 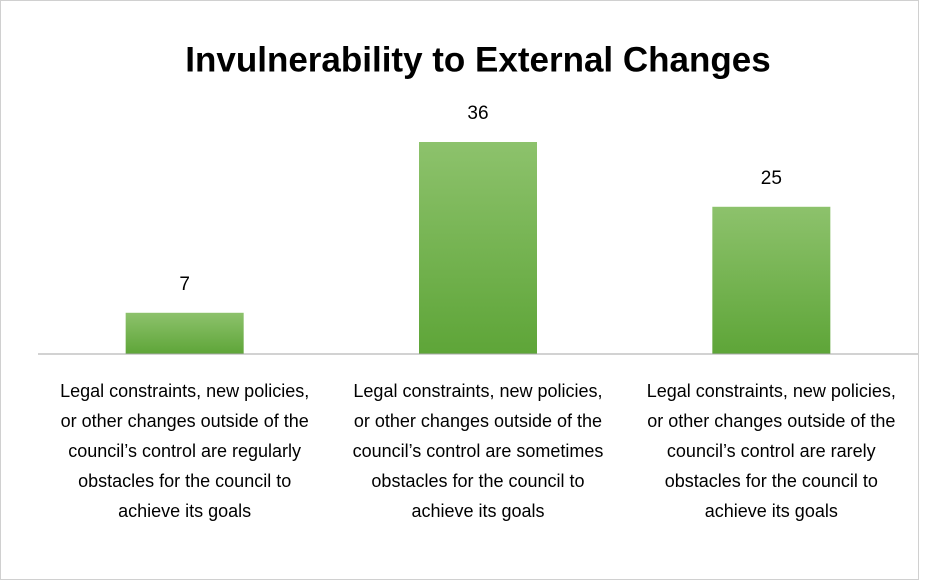 What do you see at coordinates (771, 178) in the screenshot?
I see `data-label: 25` at bounding box center [771, 178].